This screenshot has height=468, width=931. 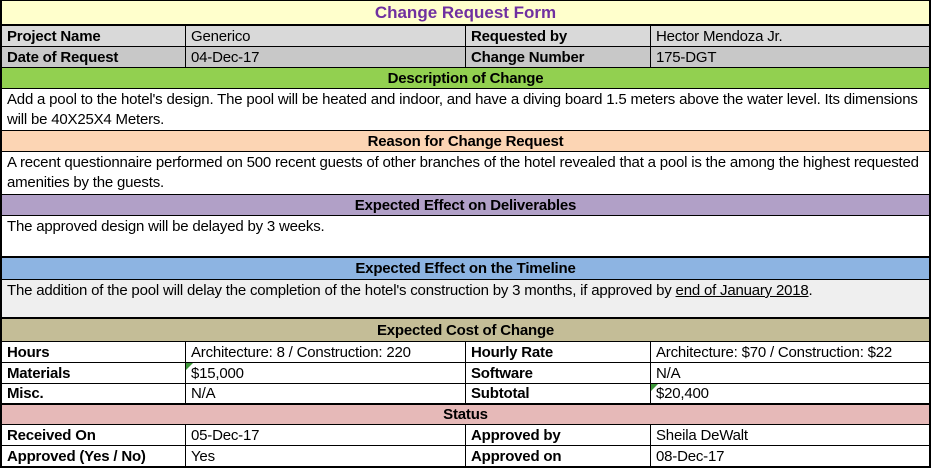 What do you see at coordinates (558, 435) in the screenshot?
I see `approved-by-label: Approved by` at bounding box center [558, 435].